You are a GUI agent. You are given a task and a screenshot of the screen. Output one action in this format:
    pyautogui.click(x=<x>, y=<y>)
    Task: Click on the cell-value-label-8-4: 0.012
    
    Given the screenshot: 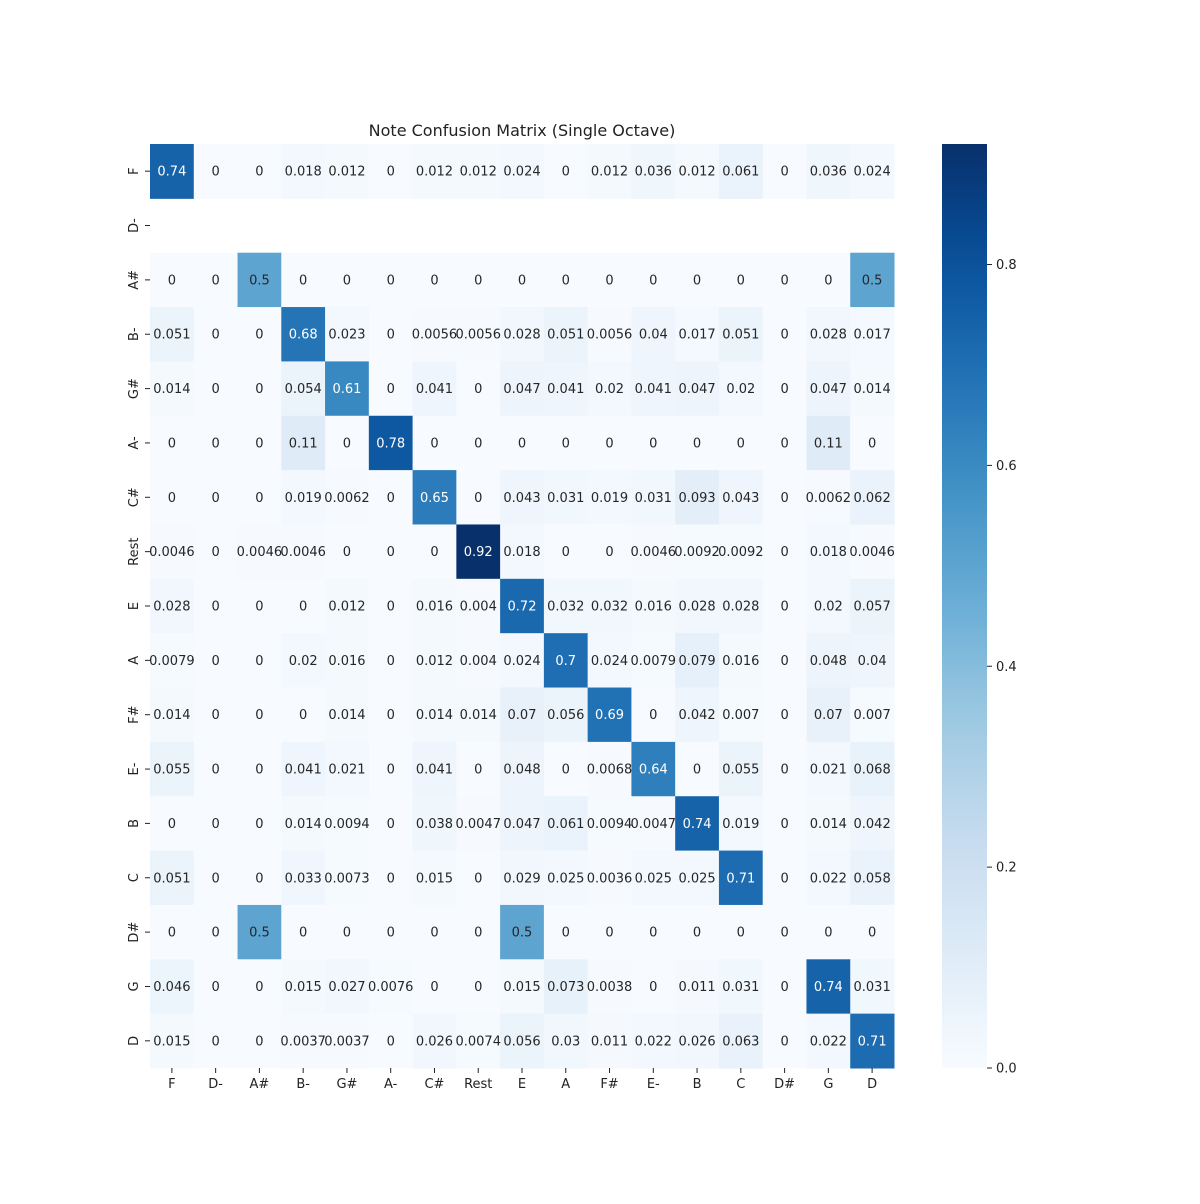 What is the action you would take?
    pyautogui.click(x=346, y=607)
    